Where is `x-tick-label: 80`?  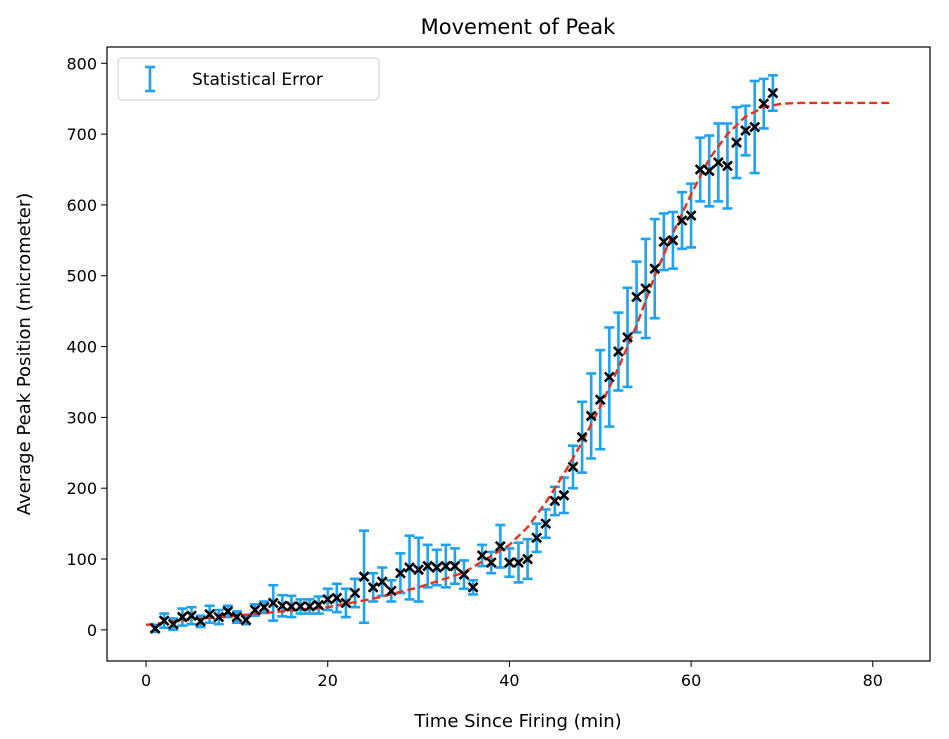
x-tick-label: 80 is located at coordinates (873, 680).